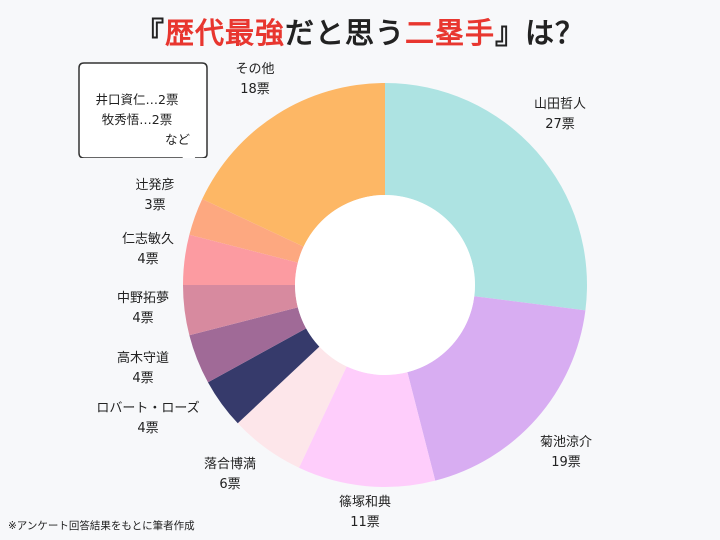 The width and height of the screenshot is (720, 540). What do you see at coordinates (147, 408) in the screenshot?
I see `slice-label: ロバート・ローズ` at bounding box center [147, 408].